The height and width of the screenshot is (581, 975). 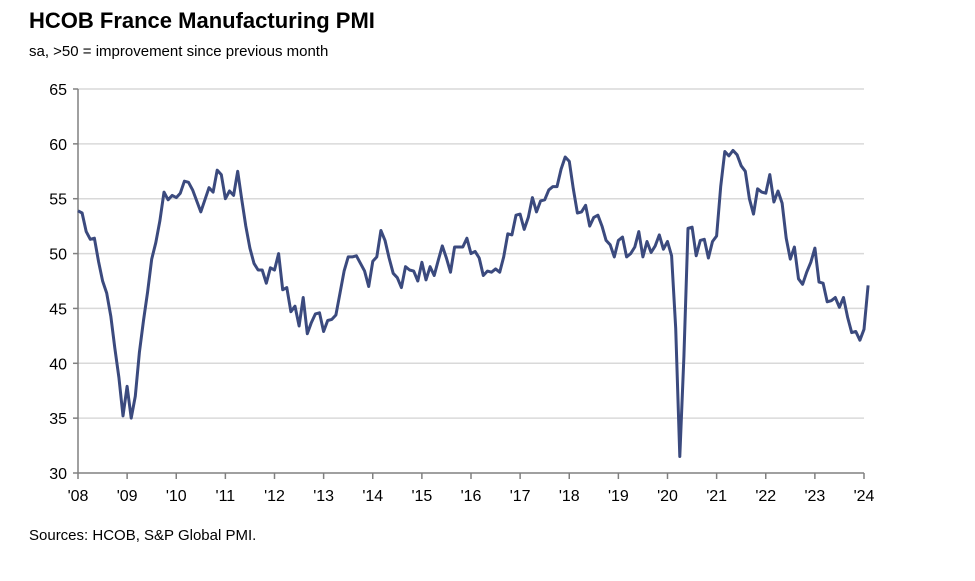 What do you see at coordinates (143, 535) in the screenshot?
I see `chart-source: Sources: HCOB, S&P Global PMI.` at bounding box center [143, 535].